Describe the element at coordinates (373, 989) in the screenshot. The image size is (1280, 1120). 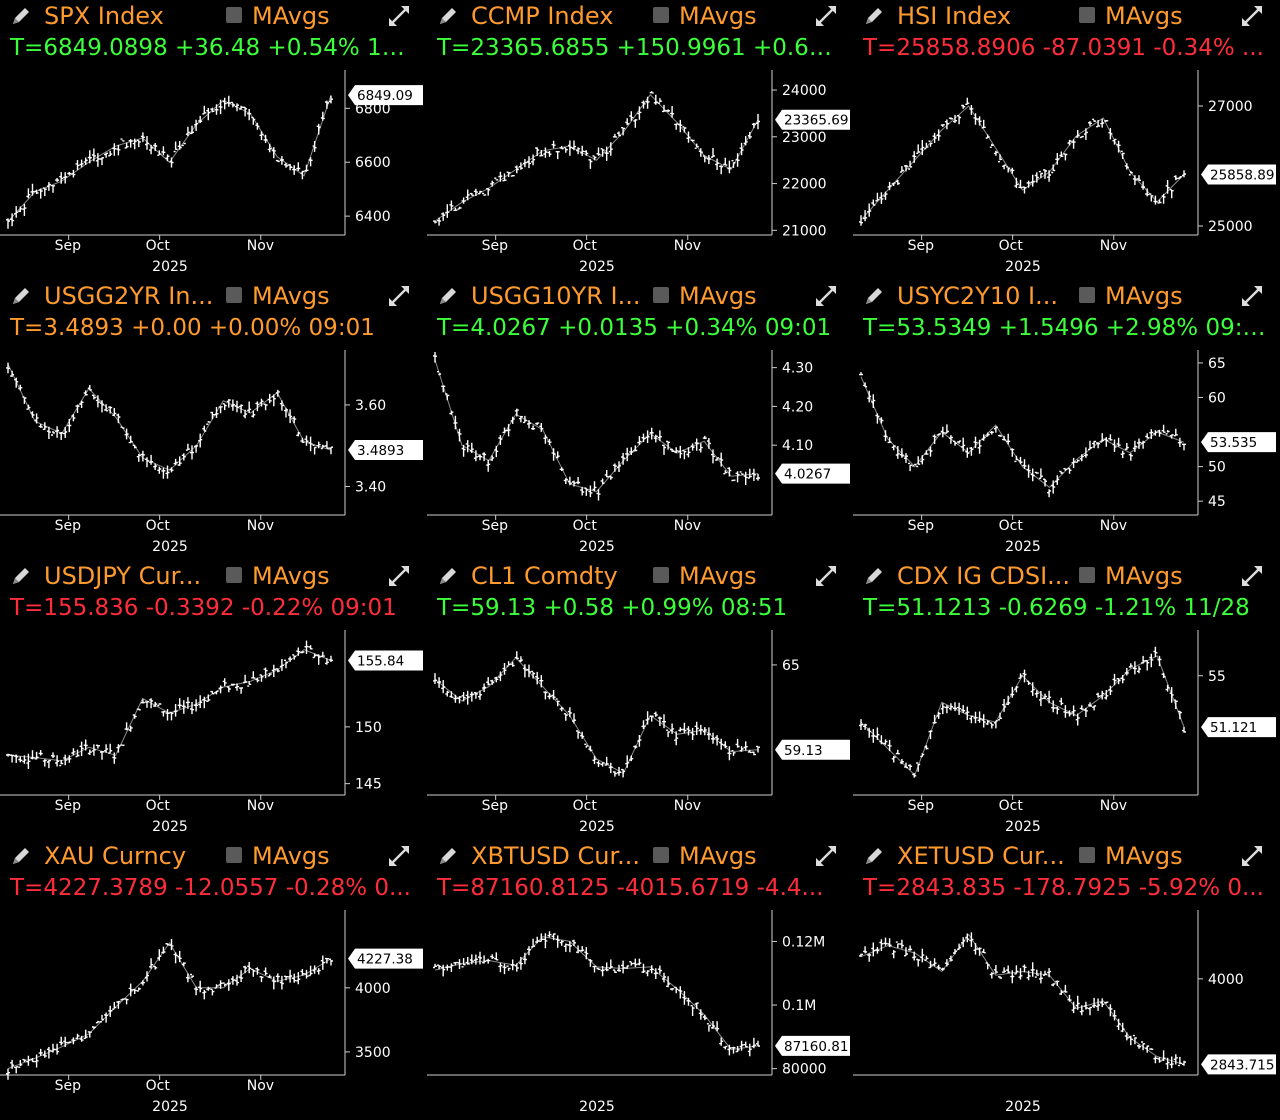
I see `y-tick-label: 4000` at that location.